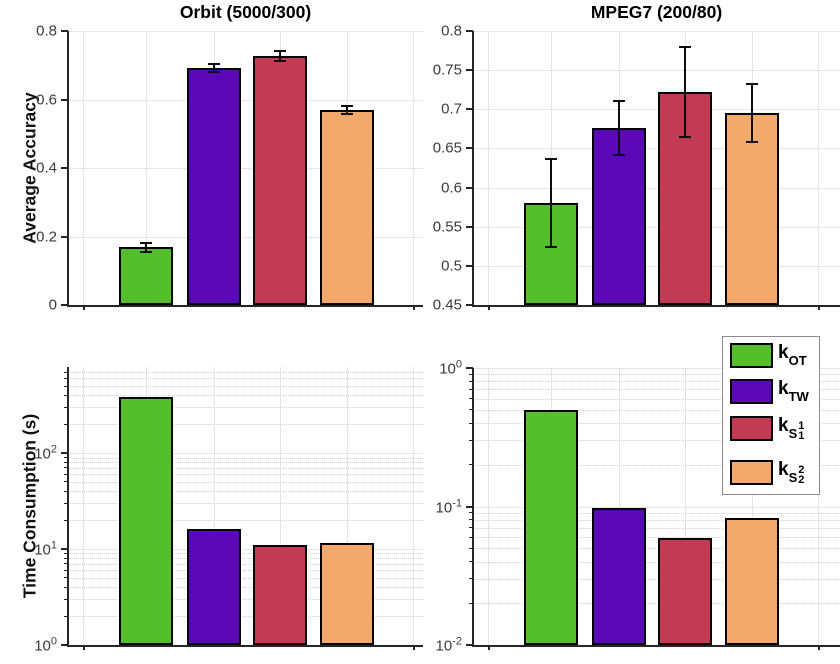  Describe the element at coordinates (46, 168) in the screenshot. I see `y-tick-label: 0.4` at that location.